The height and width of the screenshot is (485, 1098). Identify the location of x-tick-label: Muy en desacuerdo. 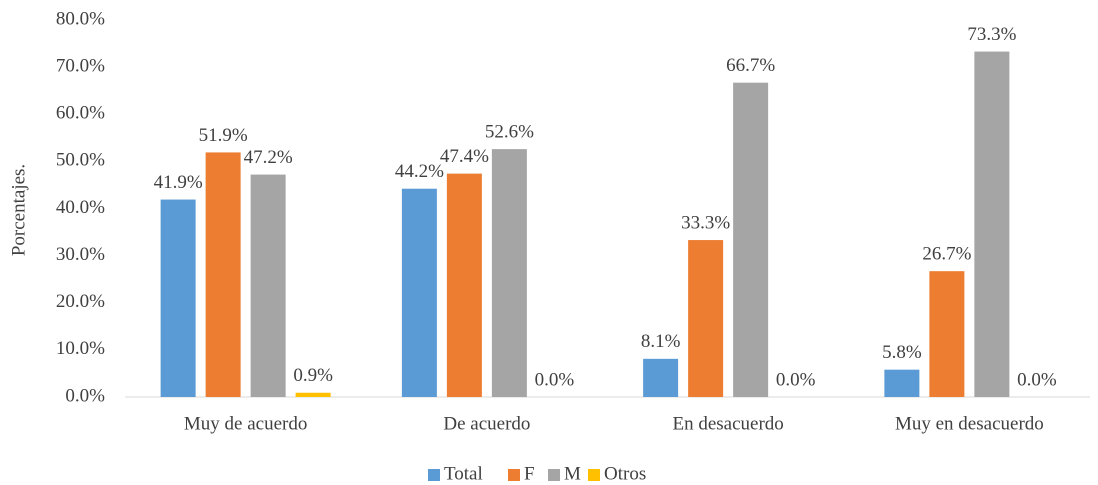
(969, 423).